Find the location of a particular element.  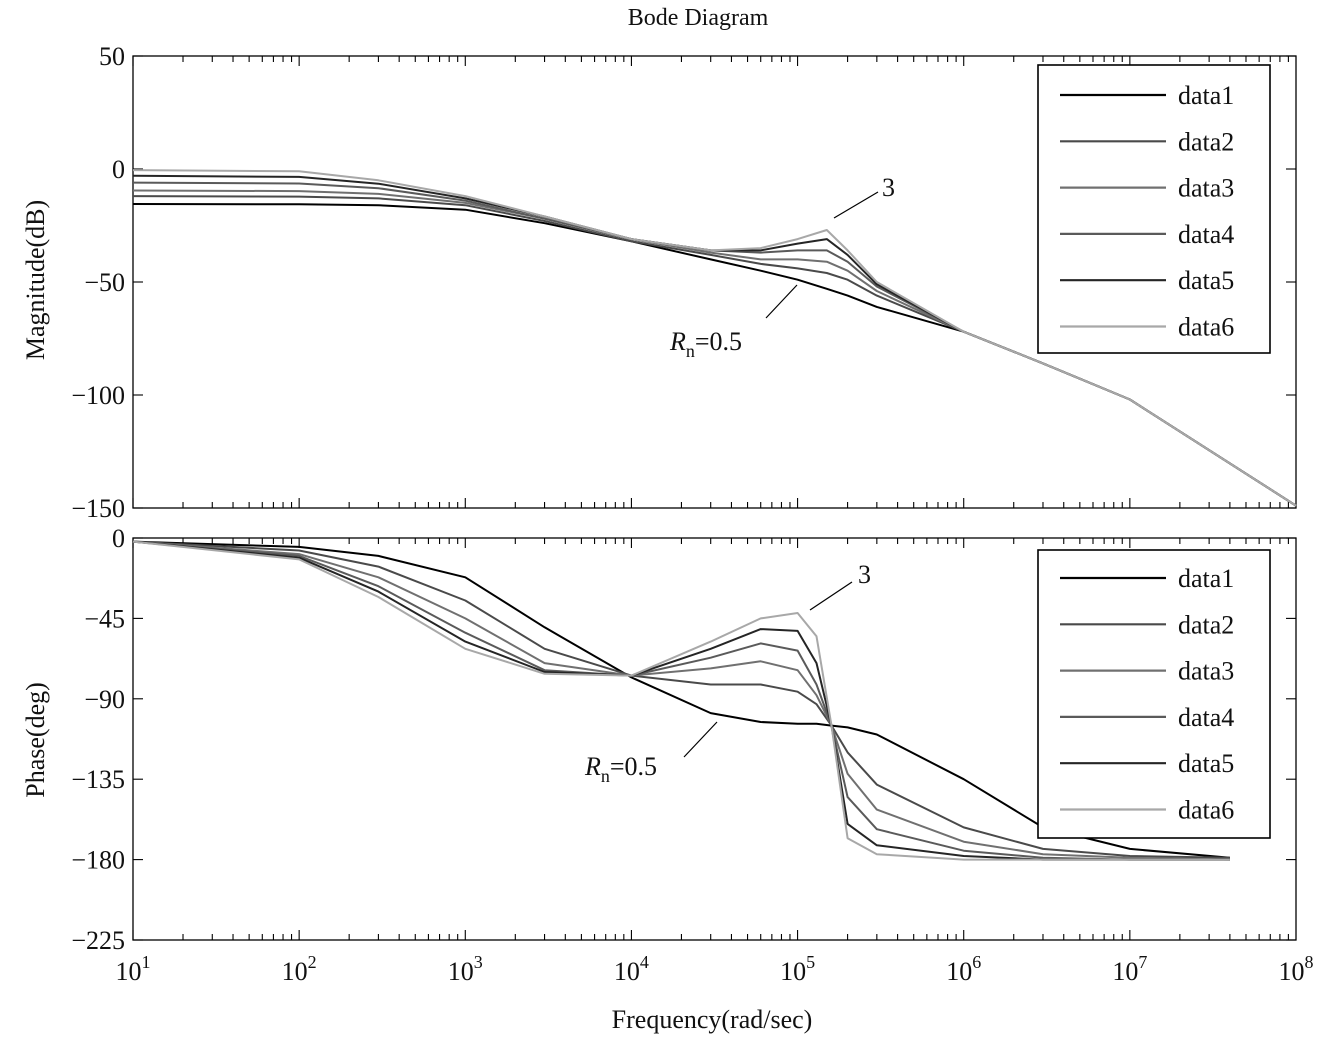

y-tick-label: −100 is located at coordinates (98, 395).